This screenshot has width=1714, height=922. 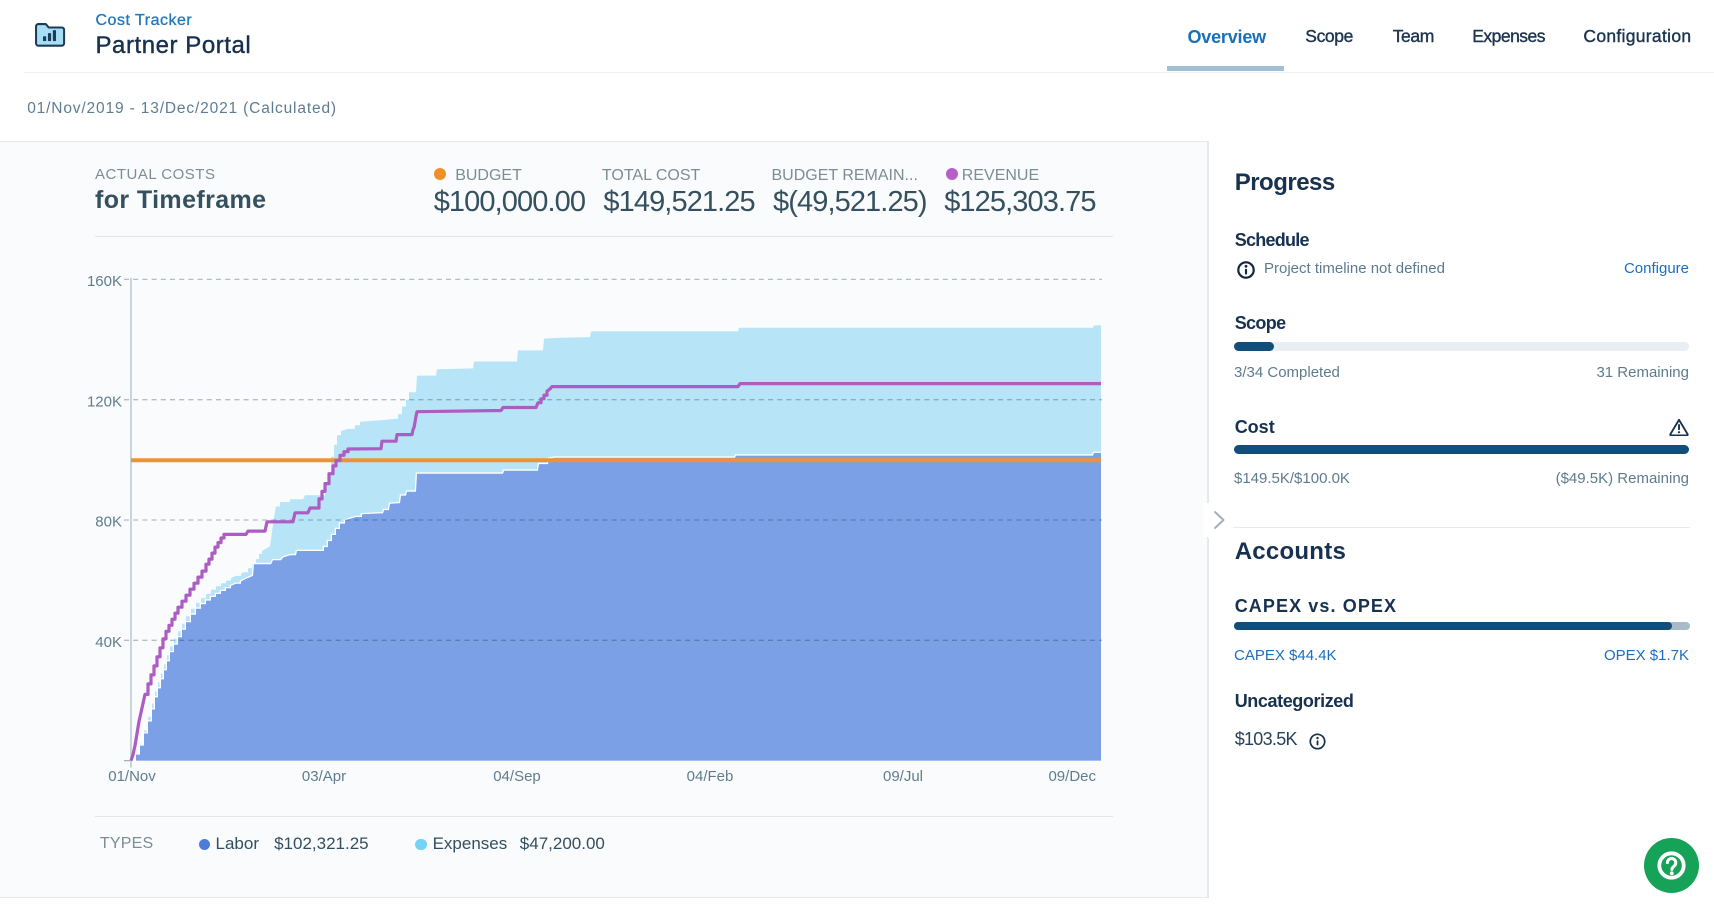 What do you see at coordinates (1072, 776) in the screenshot?
I see `svg-text: 09/Dec` at bounding box center [1072, 776].